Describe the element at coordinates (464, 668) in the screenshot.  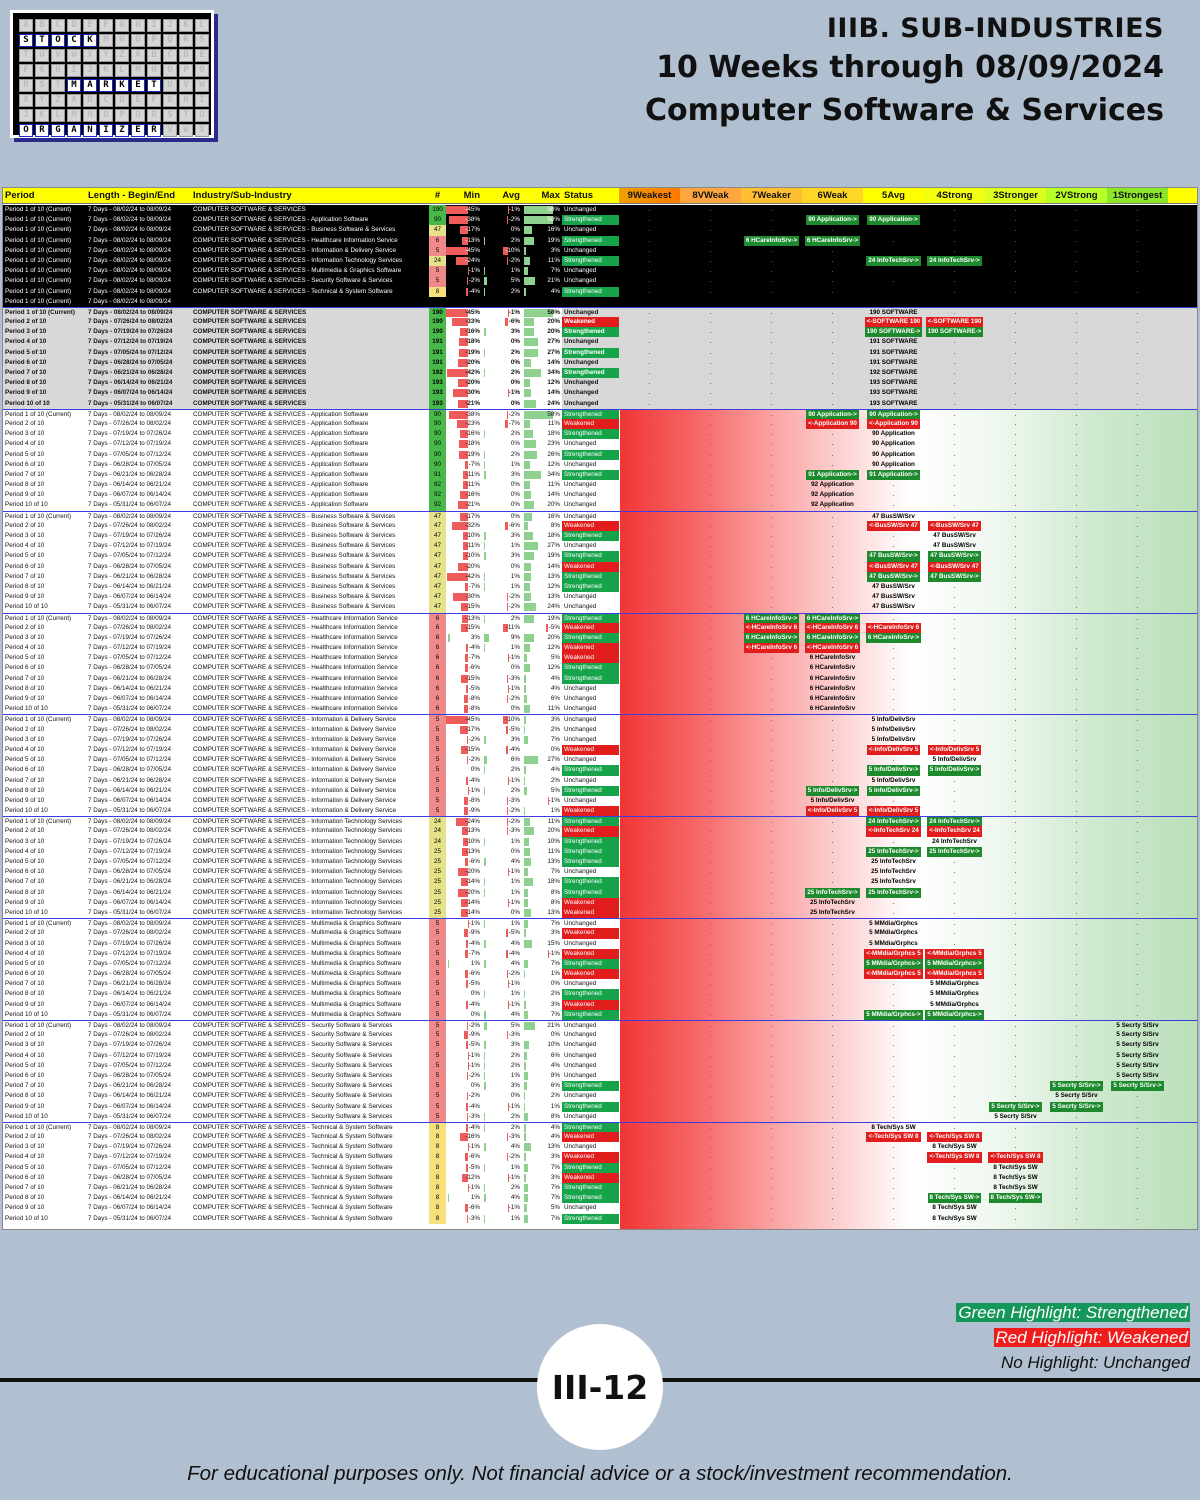
I see `cell-min: -6%` at that location.